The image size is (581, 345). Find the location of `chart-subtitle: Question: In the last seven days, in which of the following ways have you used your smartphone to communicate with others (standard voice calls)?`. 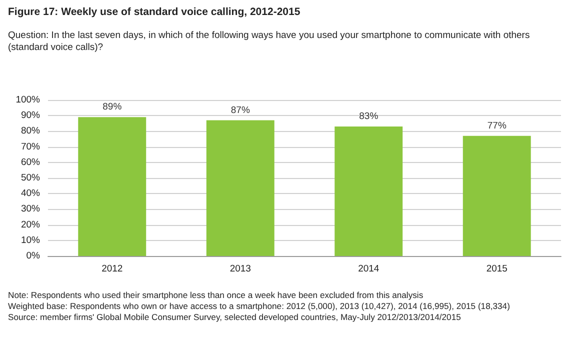

chart-subtitle: Question: In the last seven days, in which of the following ways have you used your smartphone to communicate with others (standard voice calls)? is located at coordinates (269, 42).